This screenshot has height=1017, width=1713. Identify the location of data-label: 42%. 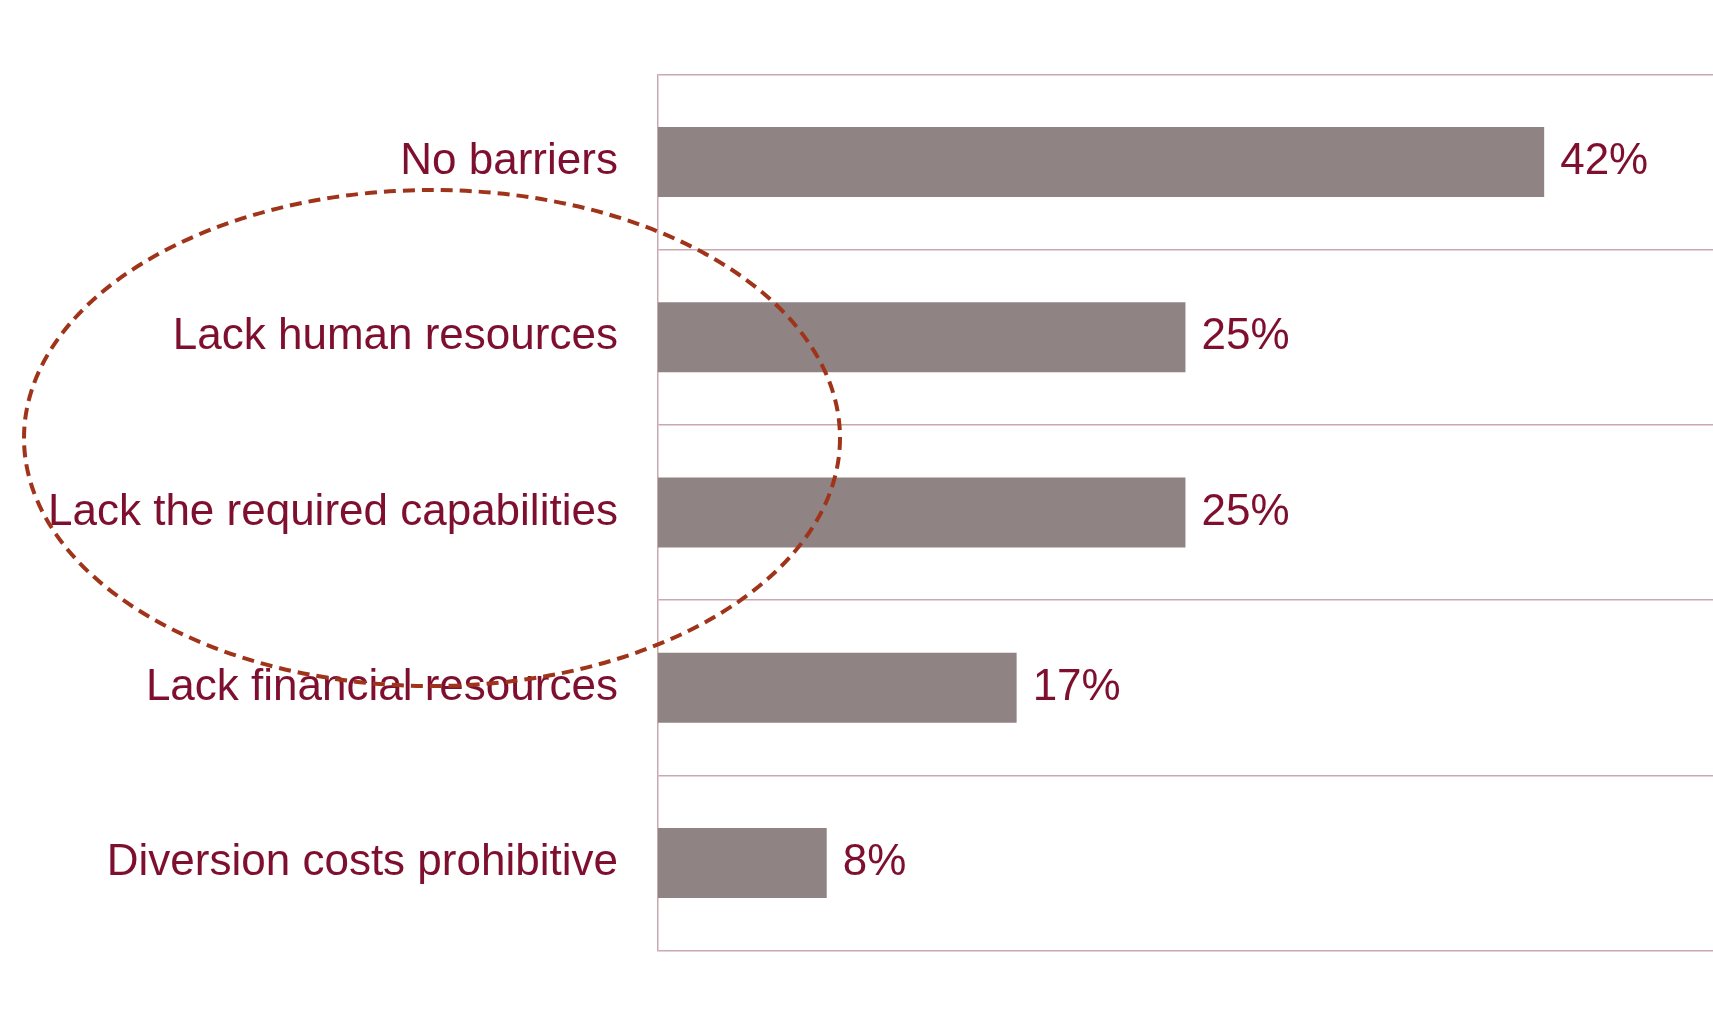
(1604, 159).